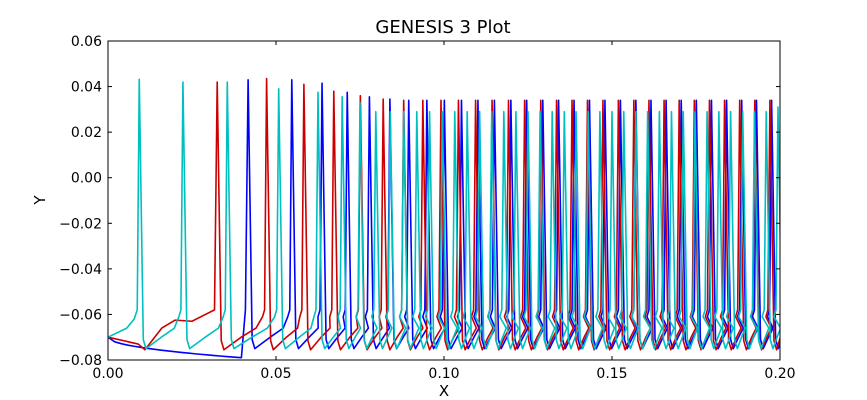 The image size is (867, 400). I want to click on y-axis-label: Y, so click(40, 200).